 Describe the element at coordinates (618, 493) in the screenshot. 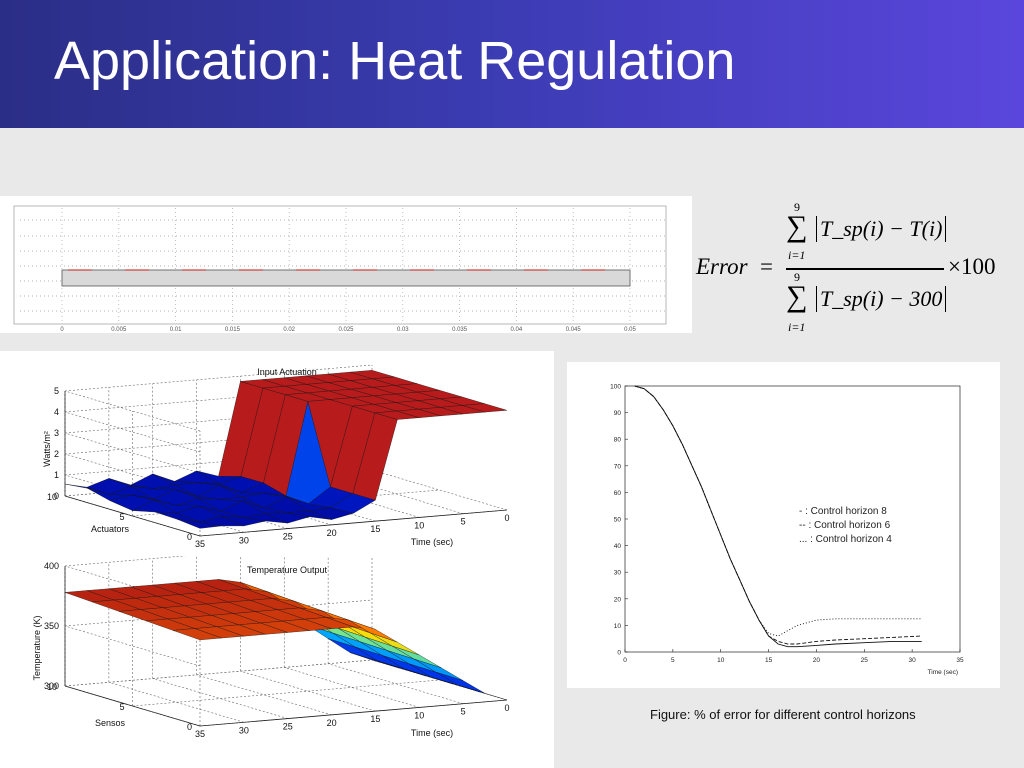

I see `error-y-tick: 60` at that location.